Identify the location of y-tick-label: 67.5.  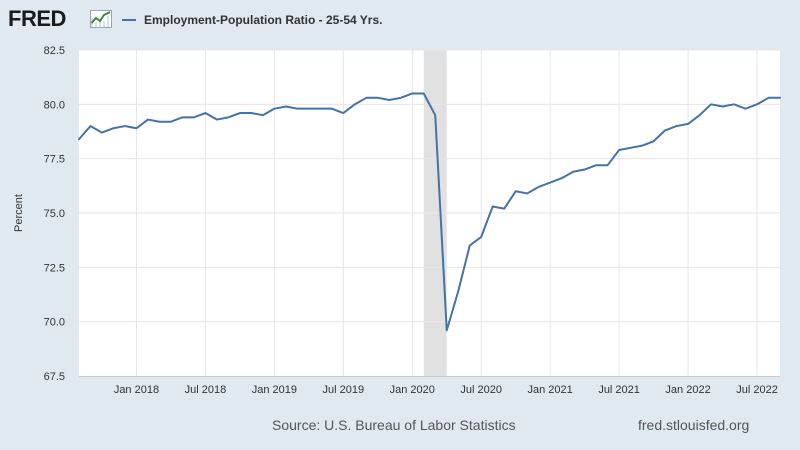
(54, 377).